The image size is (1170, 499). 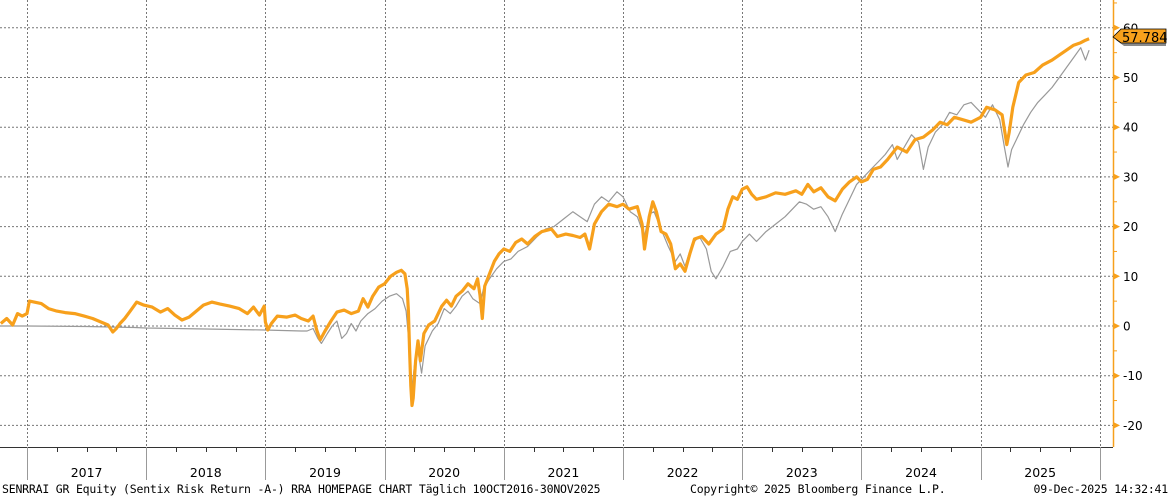 I want to click on x-tick-label-2017: 2017, so click(x=87, y=472).